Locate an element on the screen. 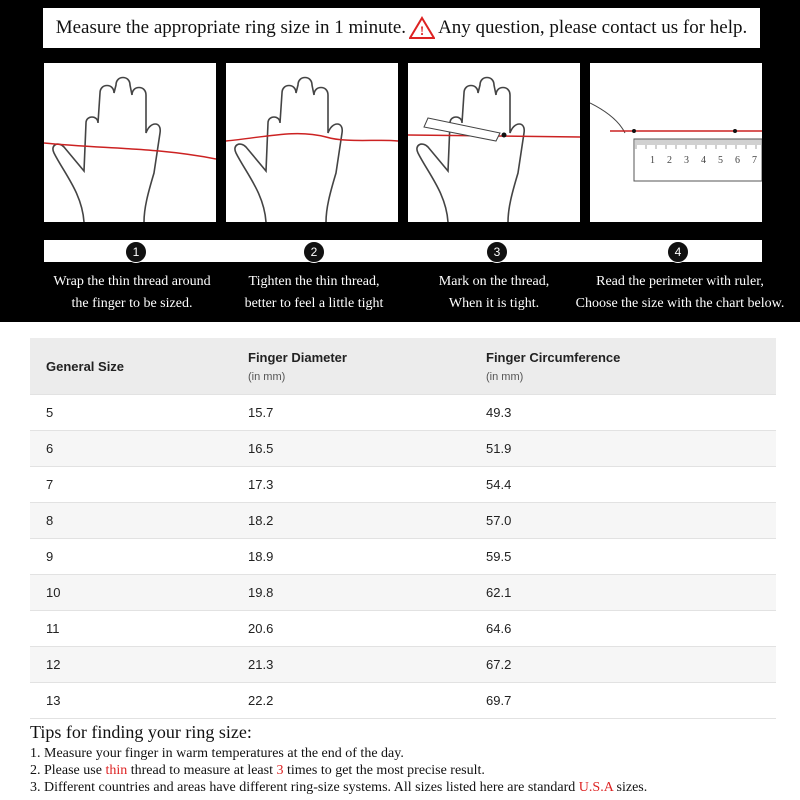 This screenshot has height=800, width=800. step-bar is located at coordinates (403, 251).